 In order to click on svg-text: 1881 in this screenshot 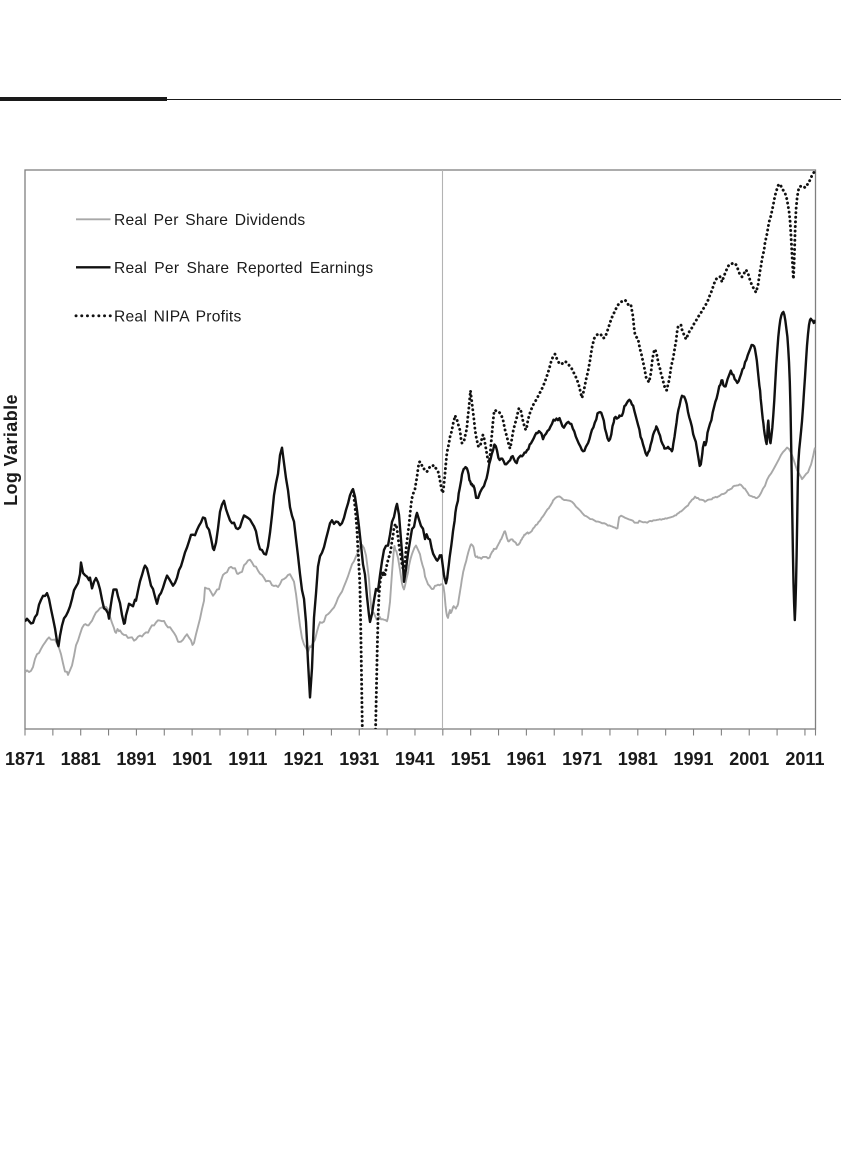, I will do `click(81, 759)`.